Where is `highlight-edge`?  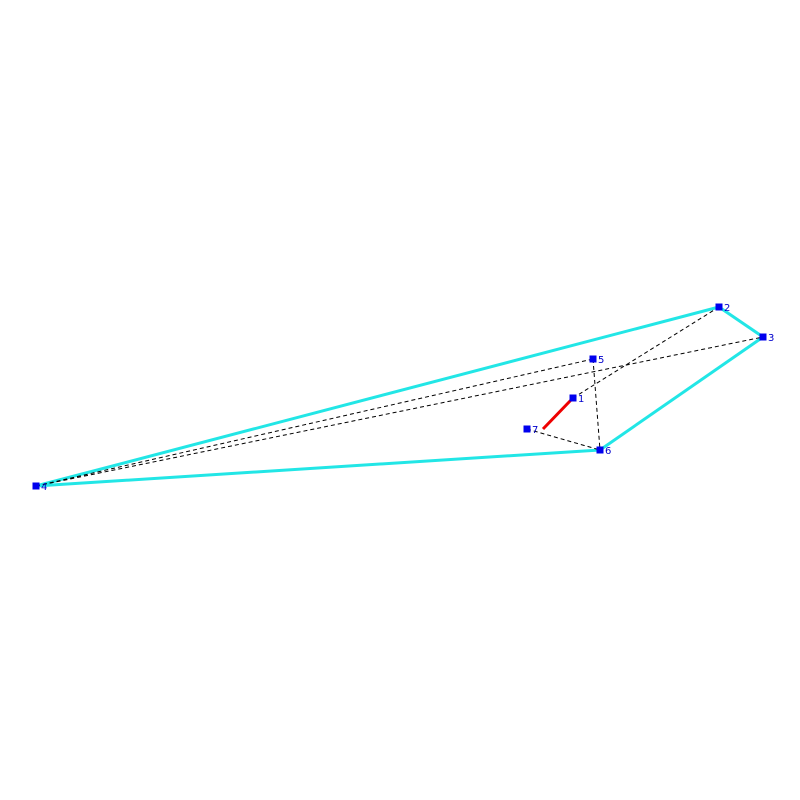 highlight-edge is located at coordinates (557, 414).